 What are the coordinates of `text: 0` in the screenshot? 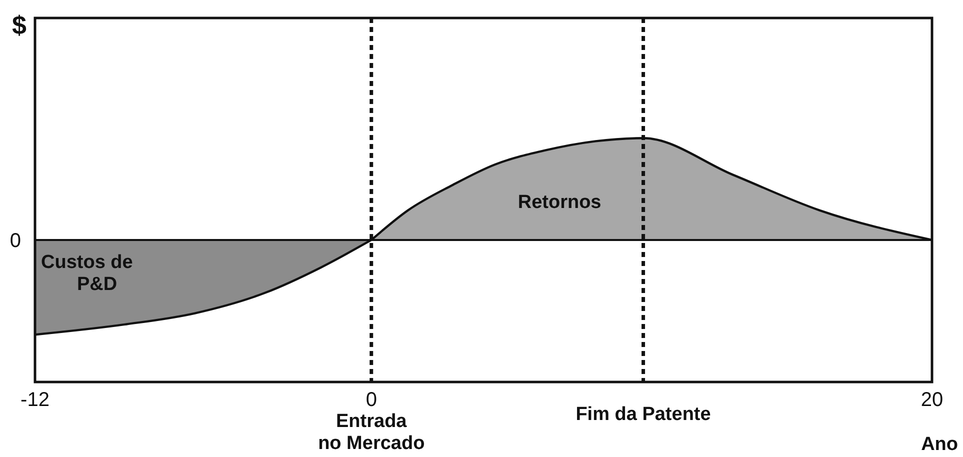 It's located at (15, 241).